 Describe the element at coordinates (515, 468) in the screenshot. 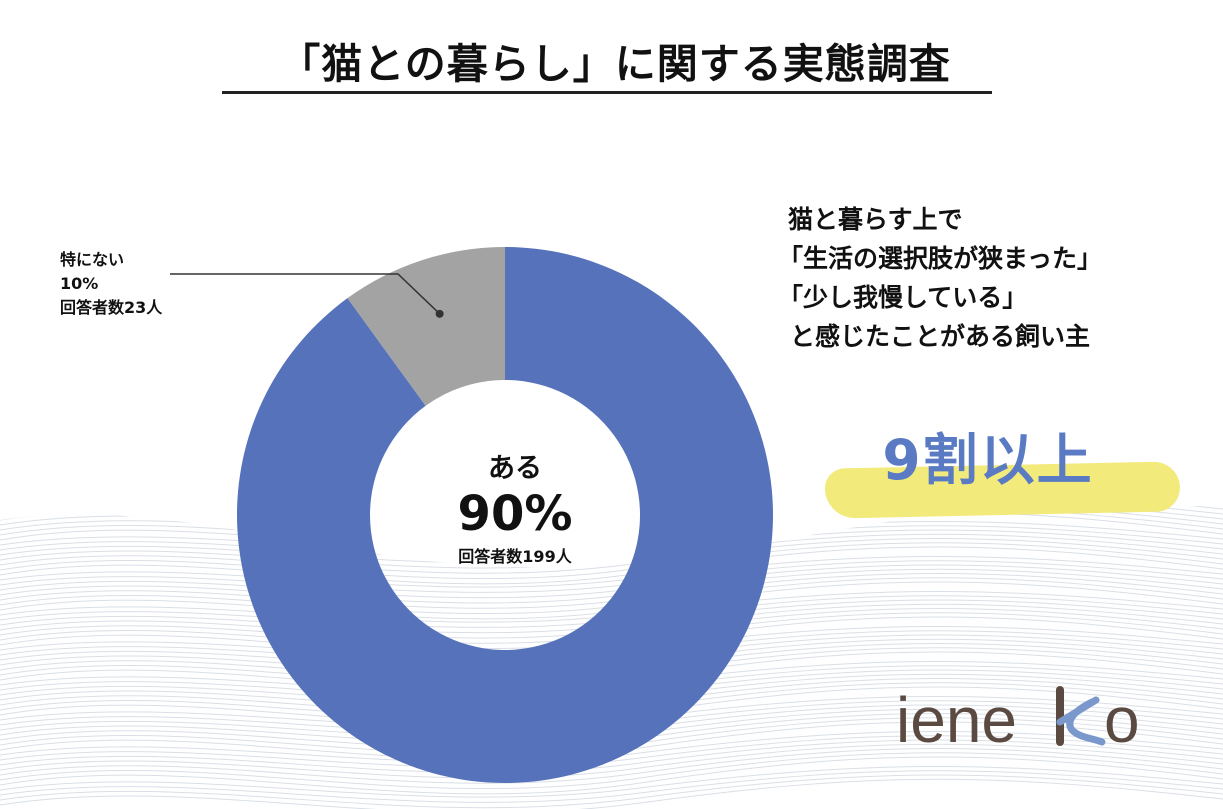

I see `main-slice-name: ある` at that location.